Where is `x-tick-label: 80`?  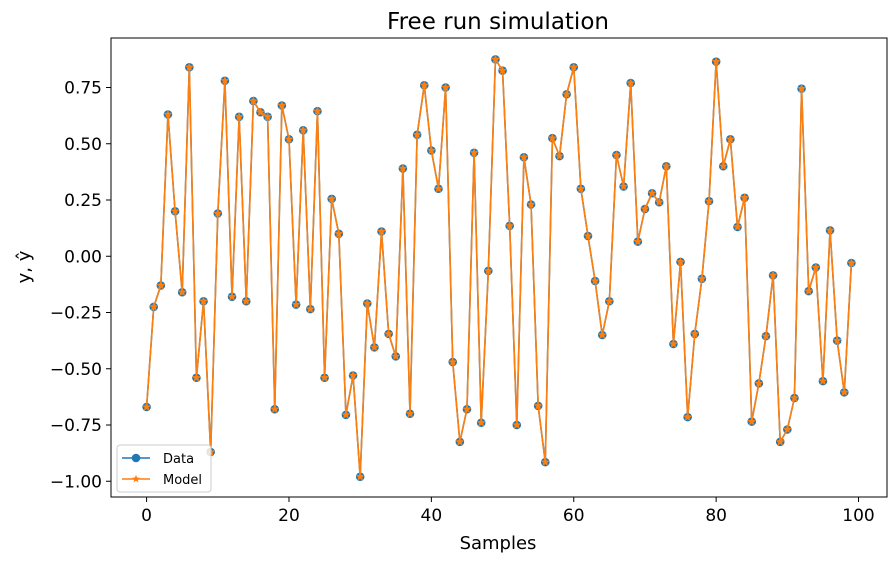 x-tick-label: 80 is located at coordinates (716, 516).